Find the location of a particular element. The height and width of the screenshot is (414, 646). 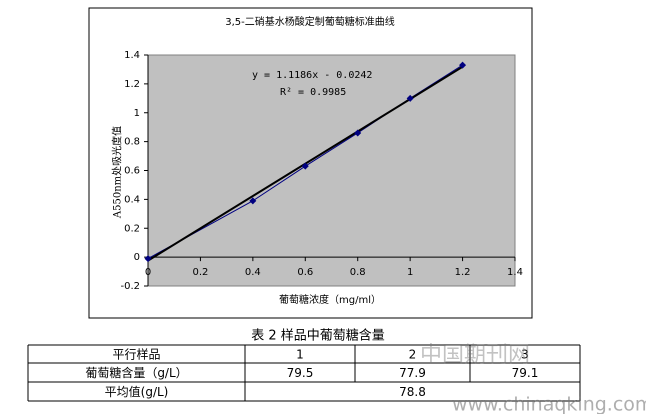

table-caption: 表 2 样品中葡萄糖含量 is located at coordinates (318, 336).